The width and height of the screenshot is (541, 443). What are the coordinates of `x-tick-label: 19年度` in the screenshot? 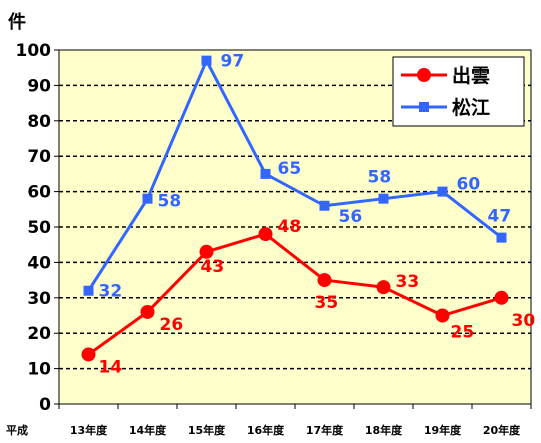 It's located at (443, 430).